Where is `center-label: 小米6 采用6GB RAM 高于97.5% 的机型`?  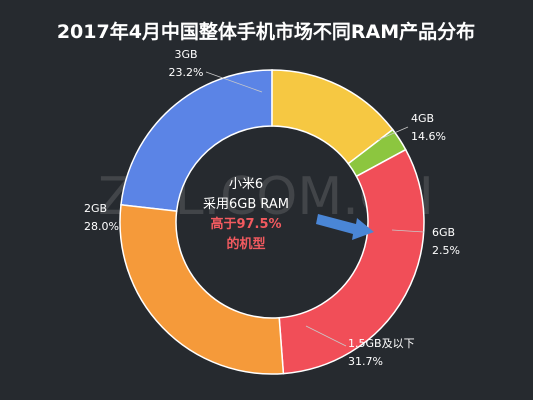
center-label: 小米6 采用6GB RAM 高于97.5% 的机型 is located at coordinates (246, 214).